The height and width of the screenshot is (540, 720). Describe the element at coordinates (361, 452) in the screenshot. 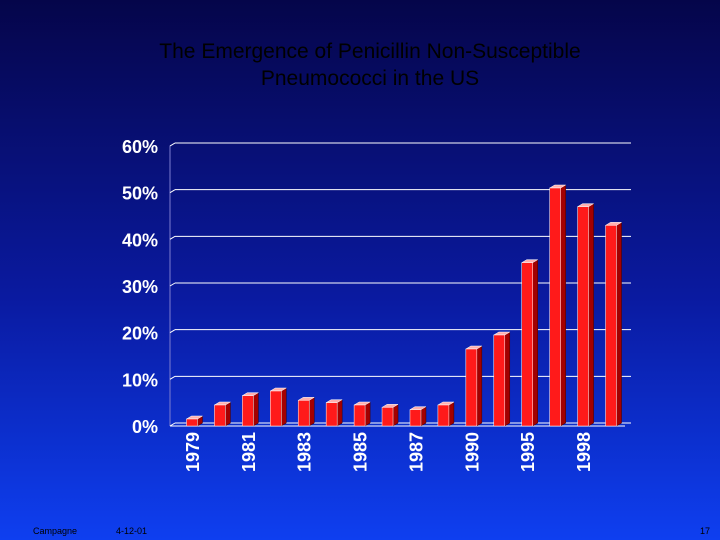

I see `x-tick-label: 1985` at that location.